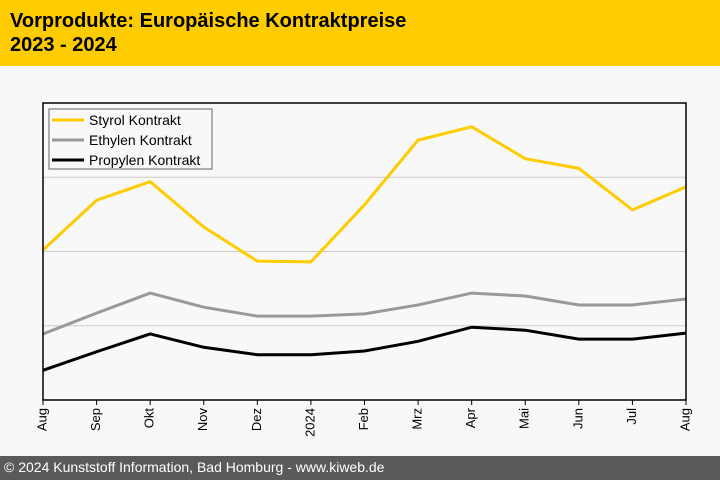  What do you see at coordinates (202, 420) in the screenshot?
I see `x-tick-label: Nov` at bounding box center [202, 420].